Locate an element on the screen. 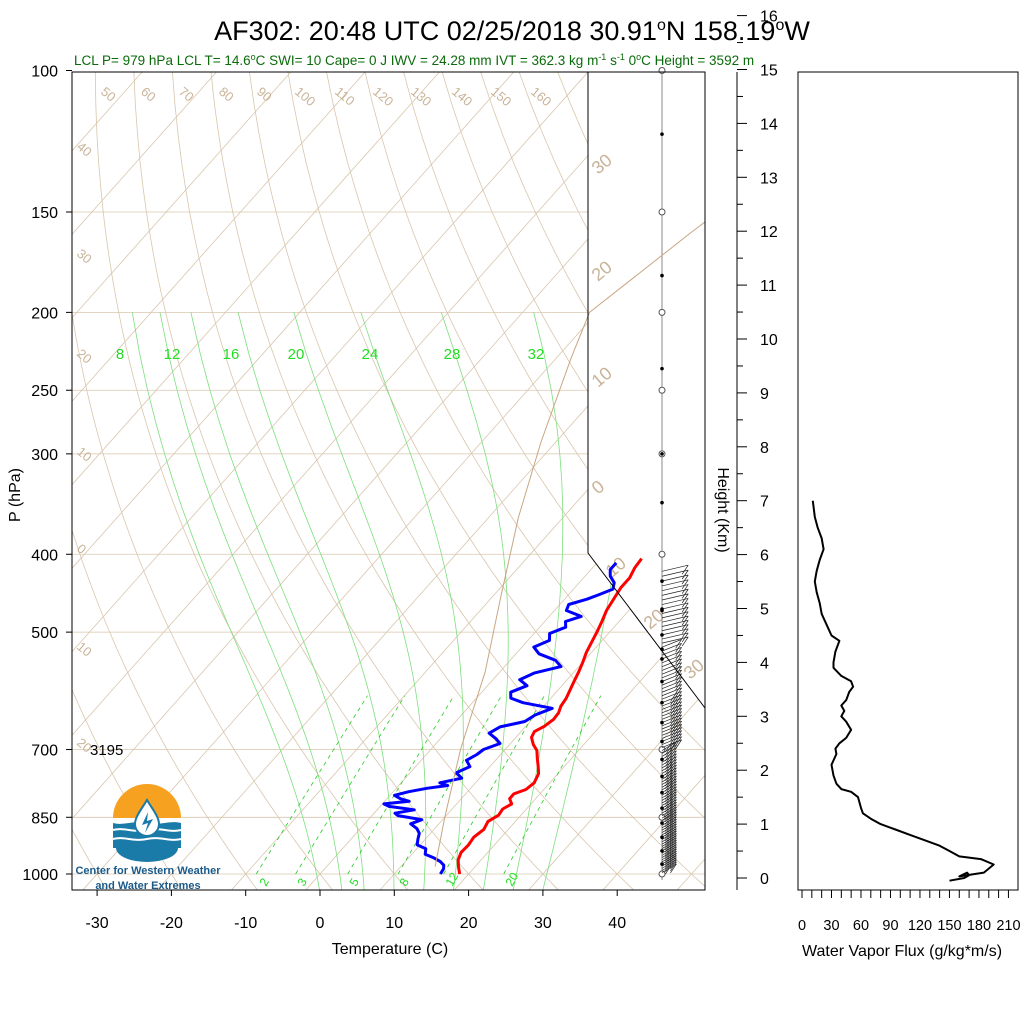 This screenshot has width=1024, height=1024. logo-text-line1: Center for Western Weather is located at coordinates (148, 871).